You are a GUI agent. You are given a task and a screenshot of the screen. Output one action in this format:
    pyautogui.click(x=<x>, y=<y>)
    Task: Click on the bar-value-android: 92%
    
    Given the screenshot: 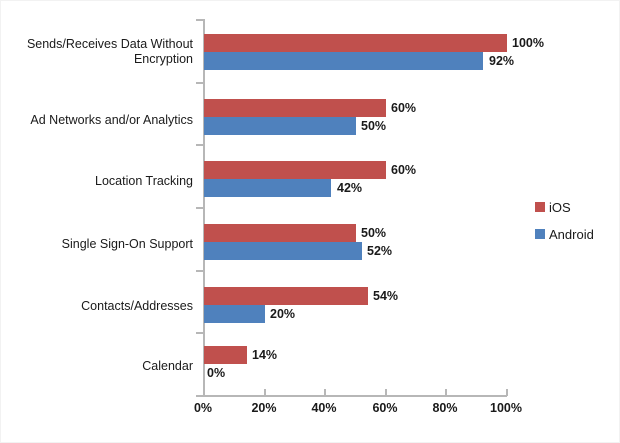 What is the action you would take?
    pyautogui.click(x=502, y=61)
    